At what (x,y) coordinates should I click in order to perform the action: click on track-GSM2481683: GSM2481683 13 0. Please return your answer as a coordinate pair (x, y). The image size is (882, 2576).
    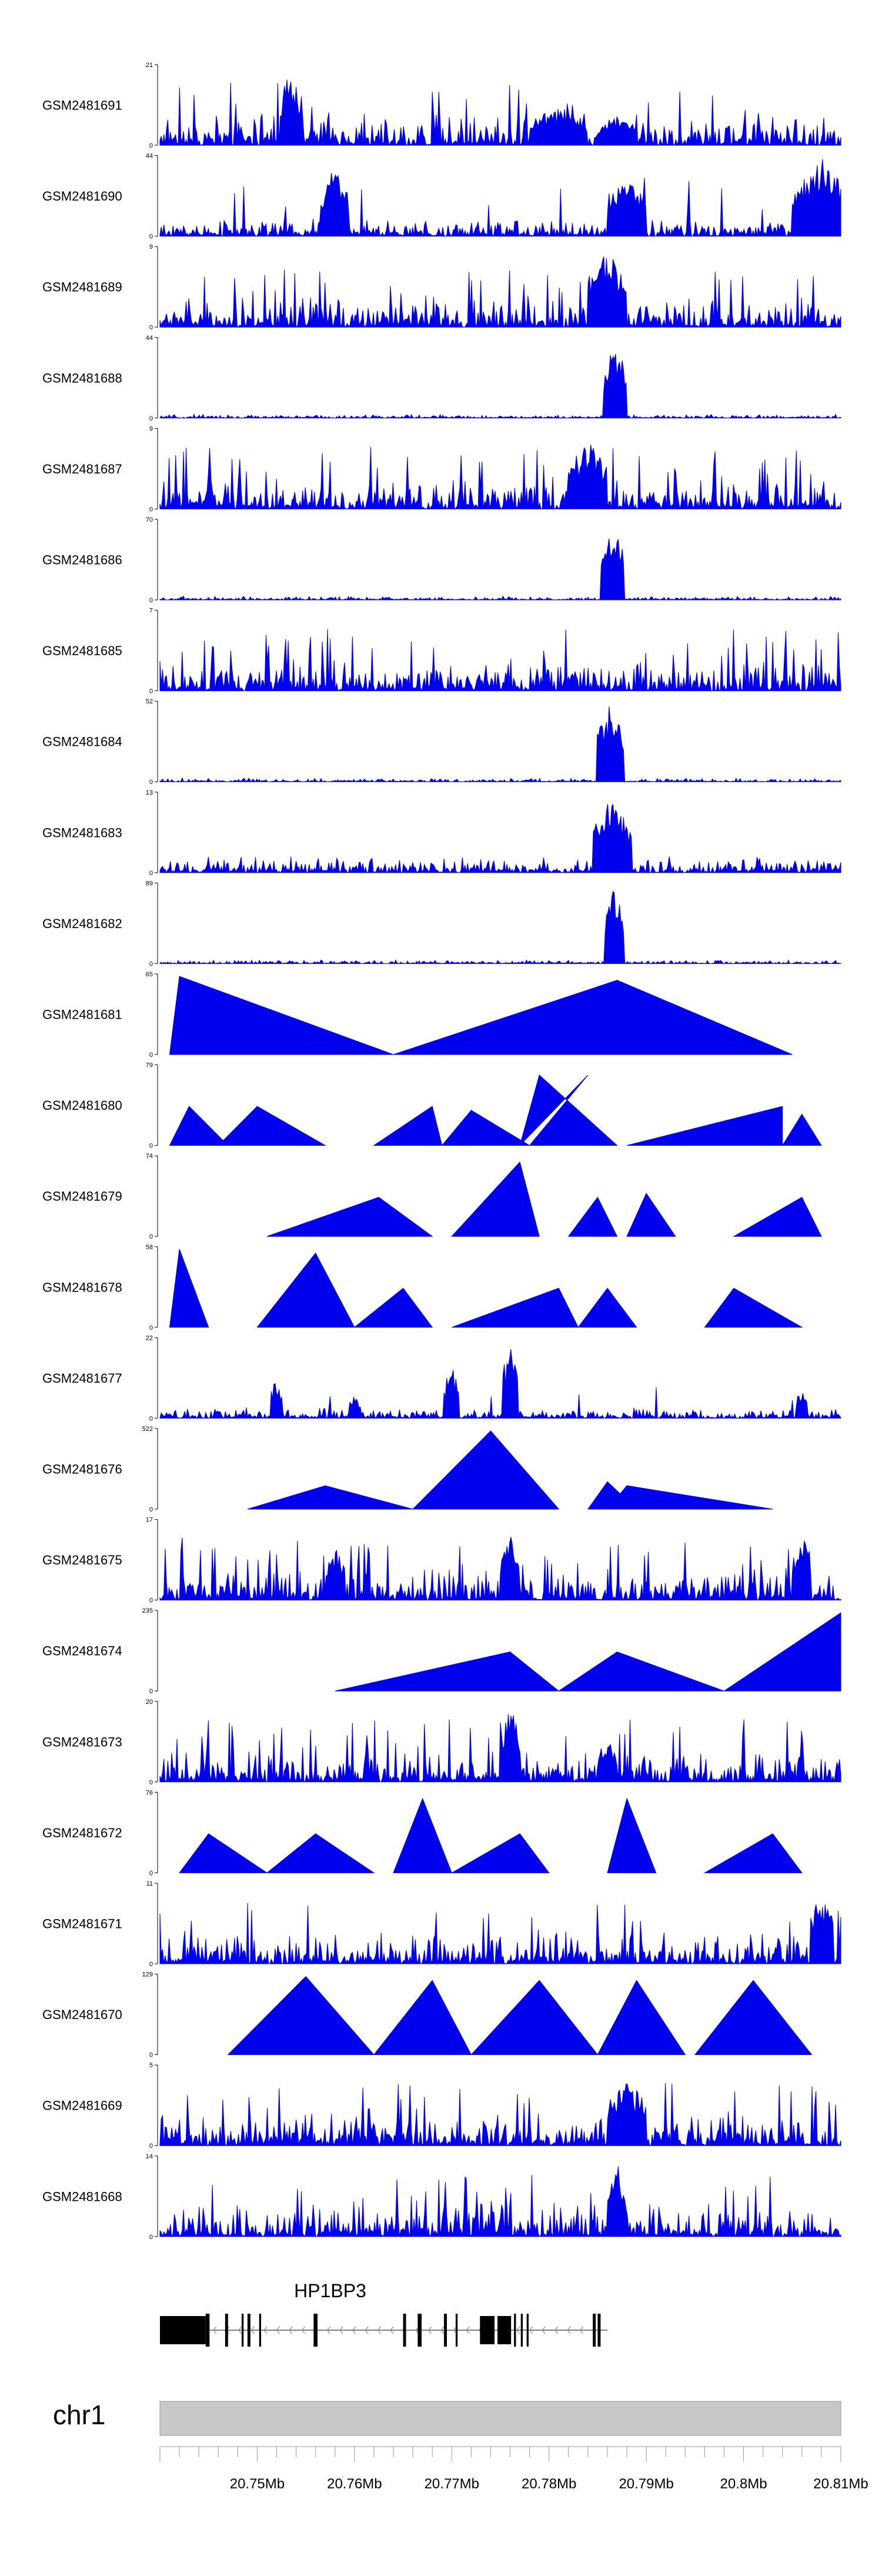
    Looking at the image, I should click on (441, 833).